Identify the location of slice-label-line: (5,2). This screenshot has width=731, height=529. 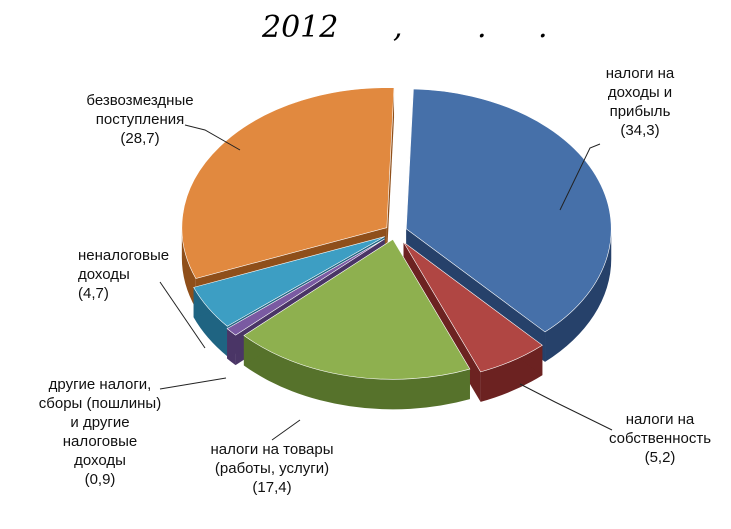
(660, 457).